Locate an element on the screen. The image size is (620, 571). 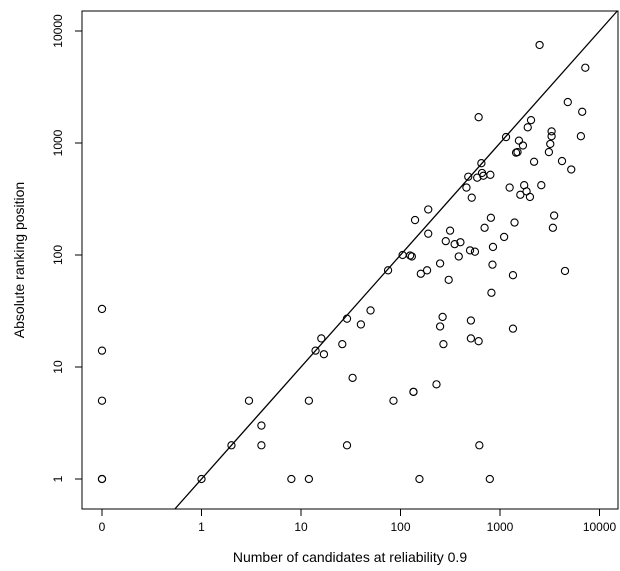
y-tick-label: 1 is located at coordinates (58, 478).